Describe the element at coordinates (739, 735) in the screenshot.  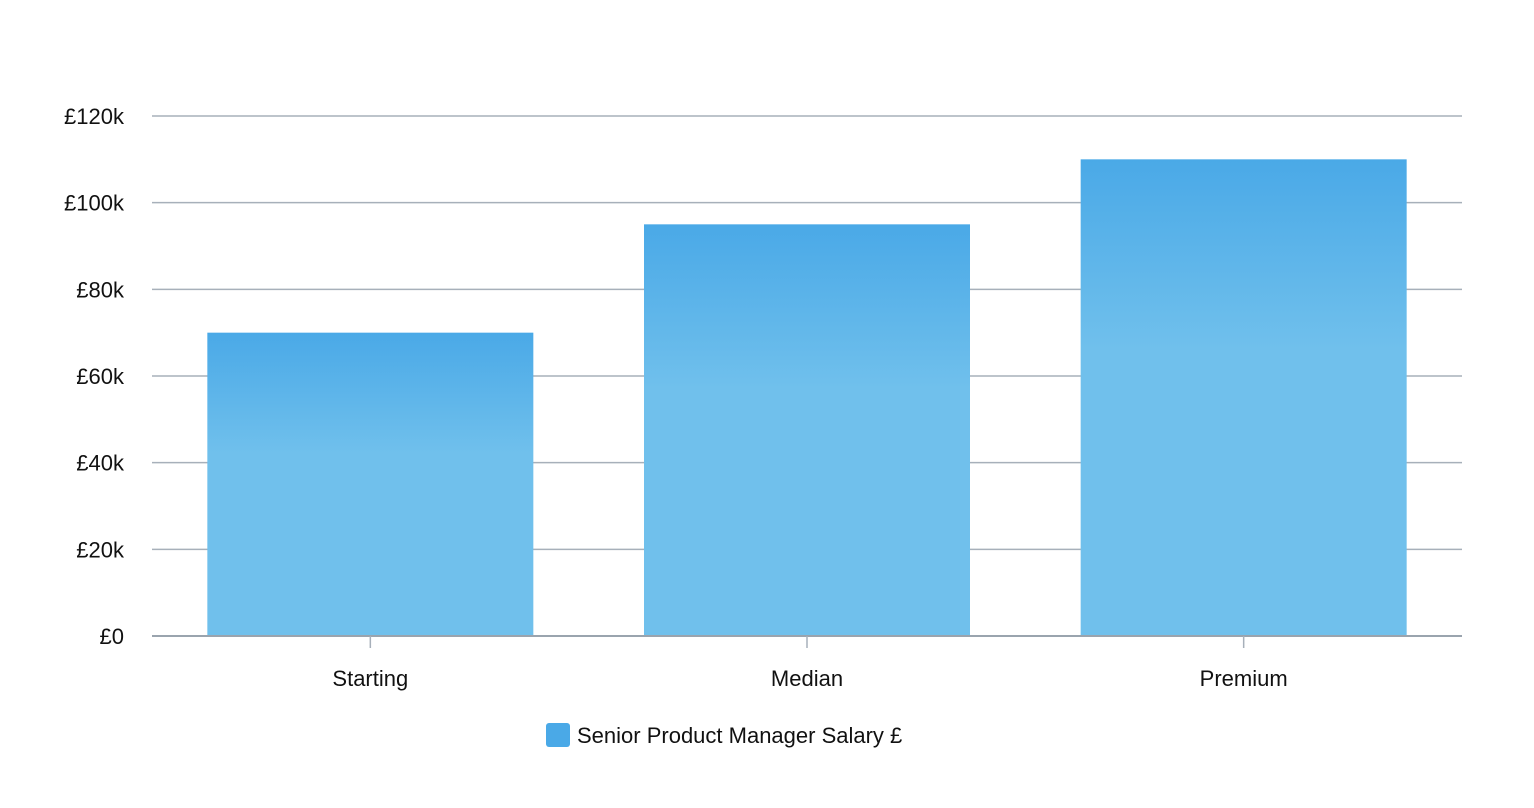
I see `legend-label: Senior Product Manager Salary £` at that location.